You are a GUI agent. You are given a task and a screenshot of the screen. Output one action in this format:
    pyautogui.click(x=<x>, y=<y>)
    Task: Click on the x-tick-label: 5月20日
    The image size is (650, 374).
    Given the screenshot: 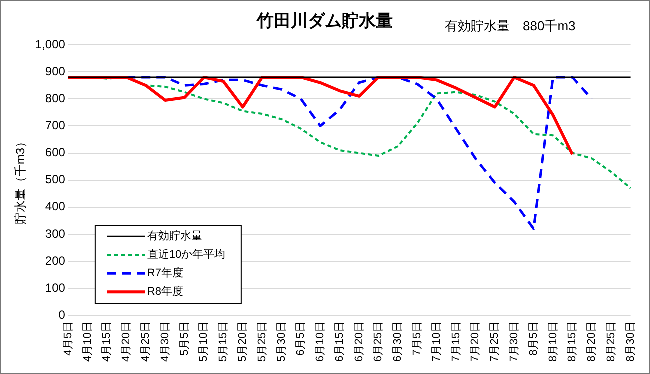 What is the action you would take?
    pyautogui.click(x=242, y=342)
    